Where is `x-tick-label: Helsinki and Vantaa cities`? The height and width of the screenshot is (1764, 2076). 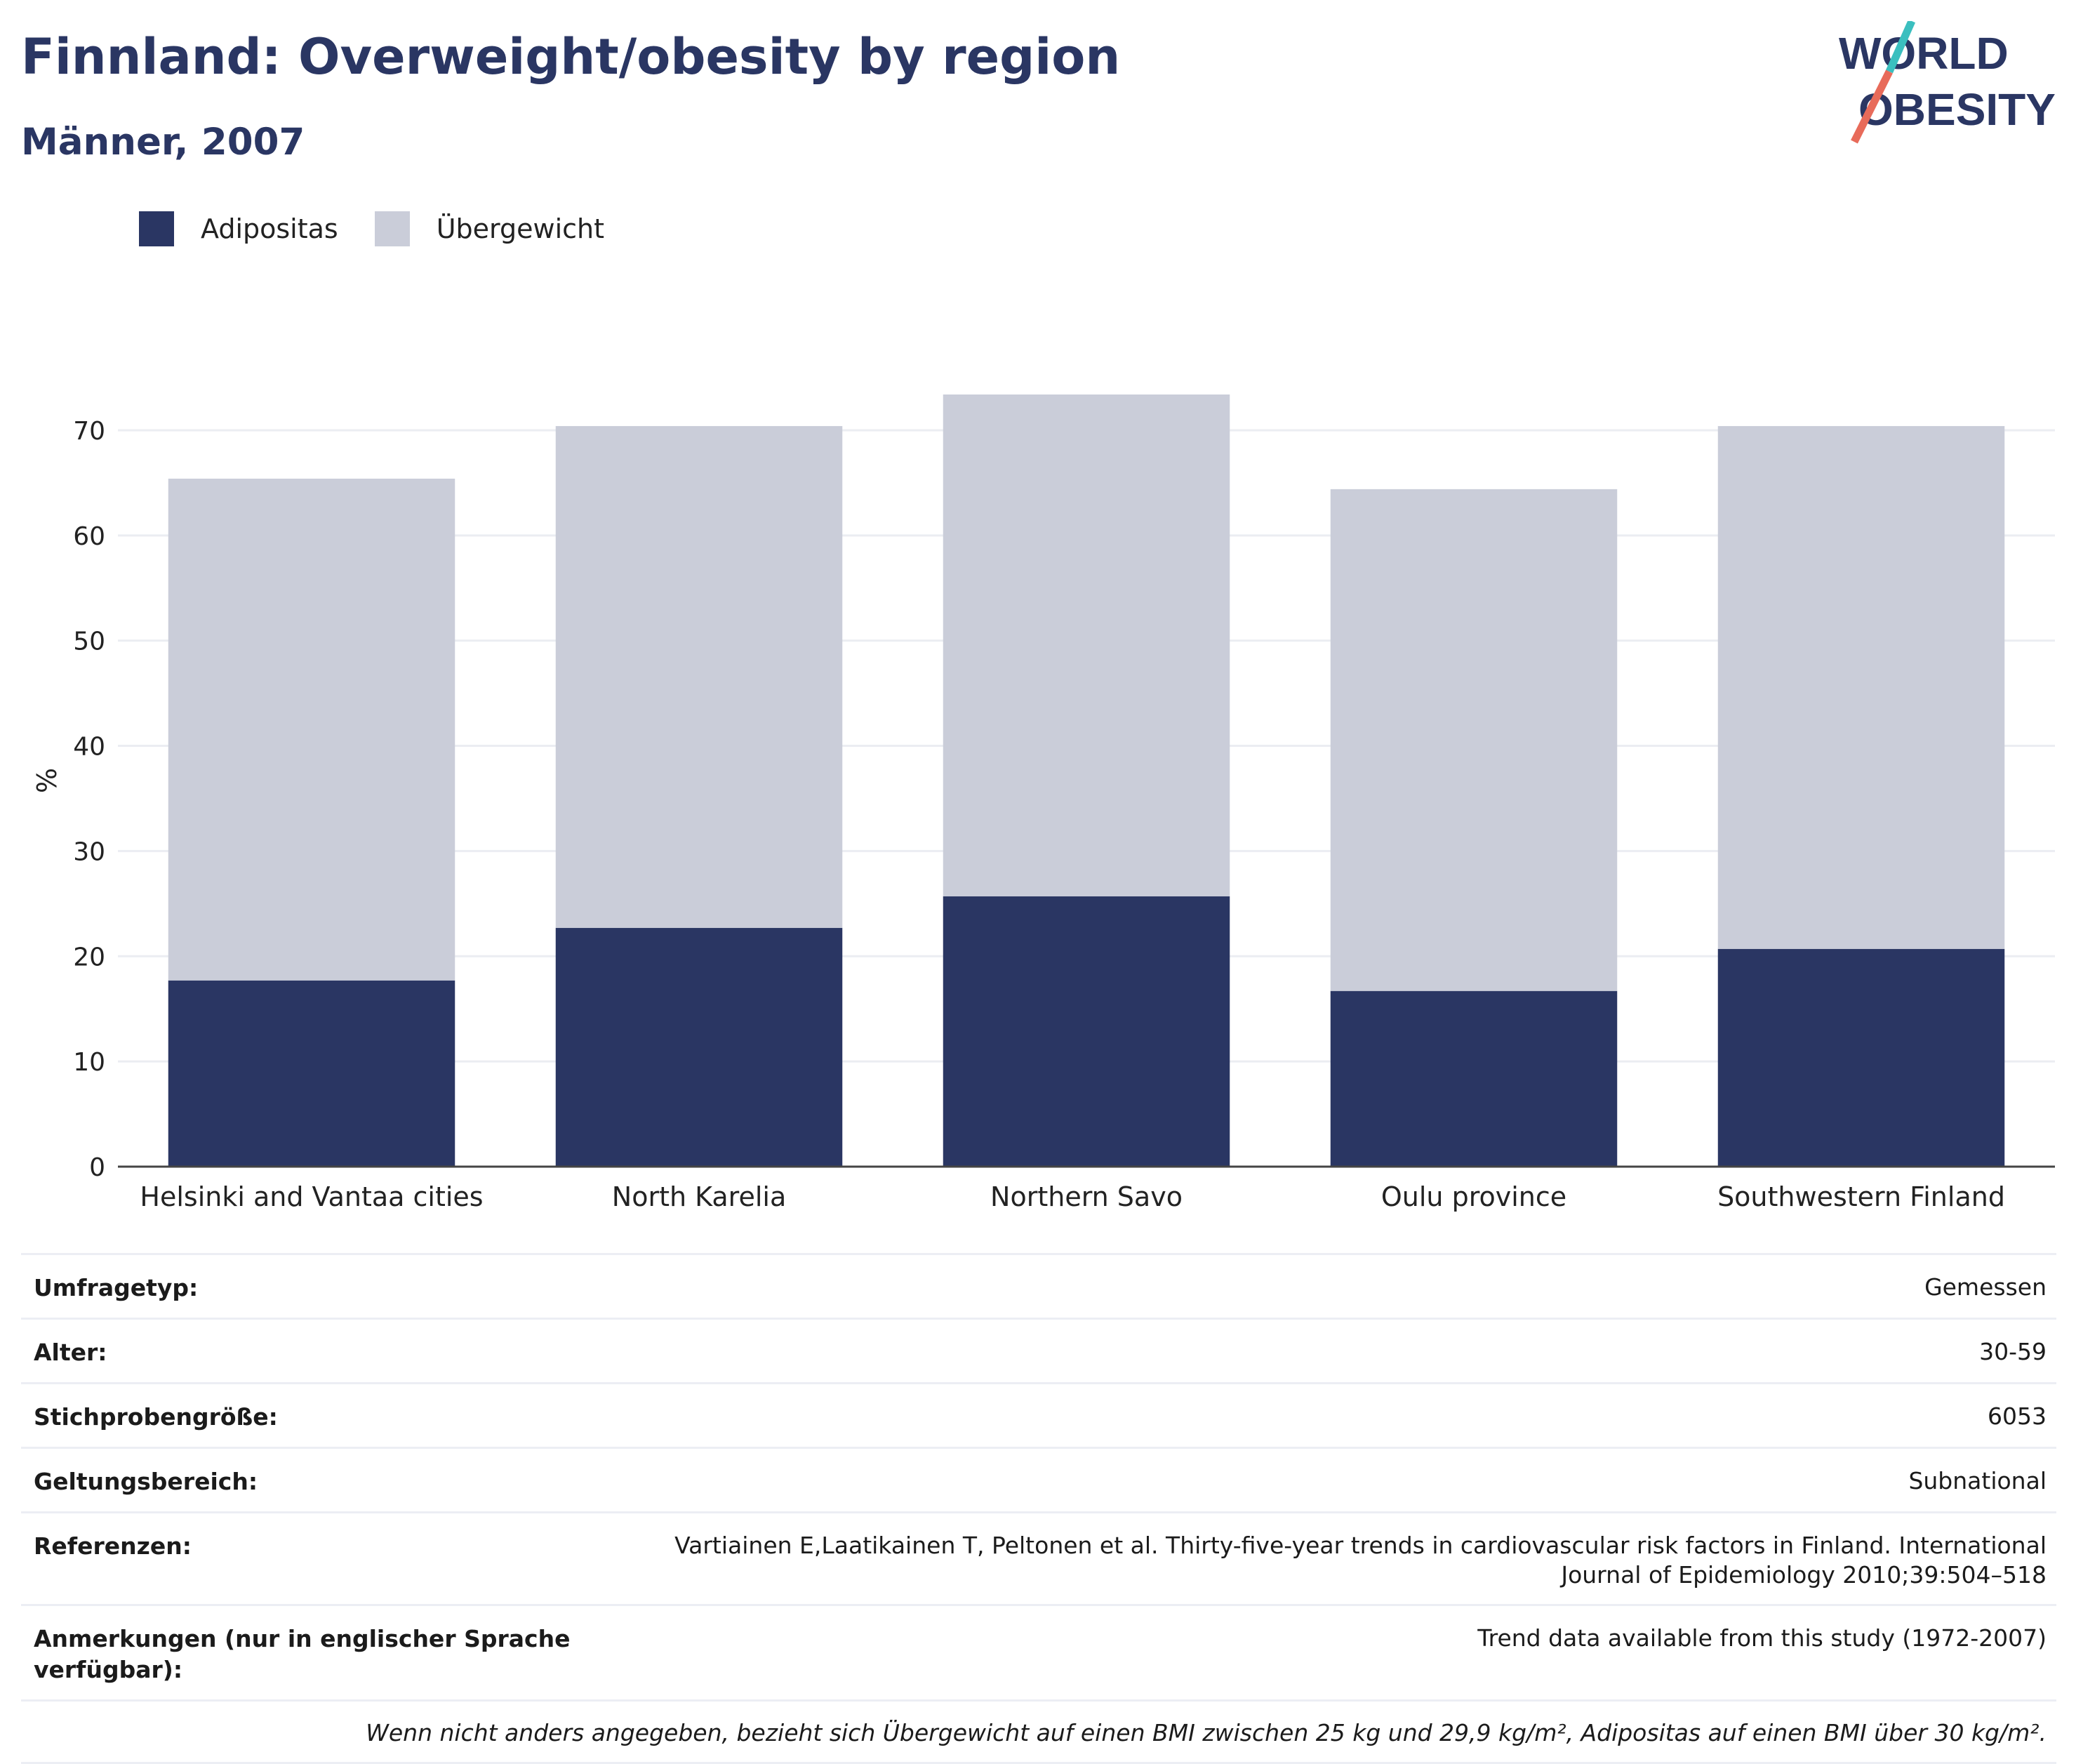
x-tick-label: Helsinki and Vantaa cities is located at coordinates (311, 1196).